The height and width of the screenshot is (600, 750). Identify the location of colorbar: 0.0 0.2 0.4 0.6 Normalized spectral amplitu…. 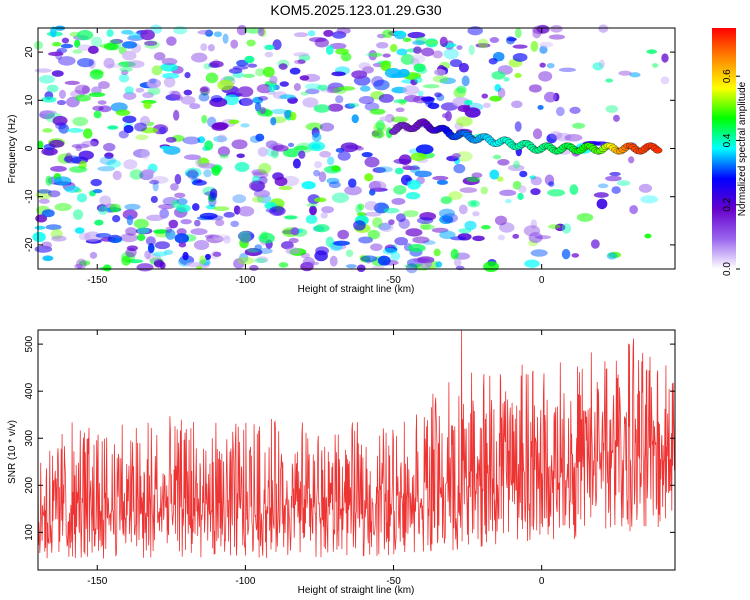
(730, 152).